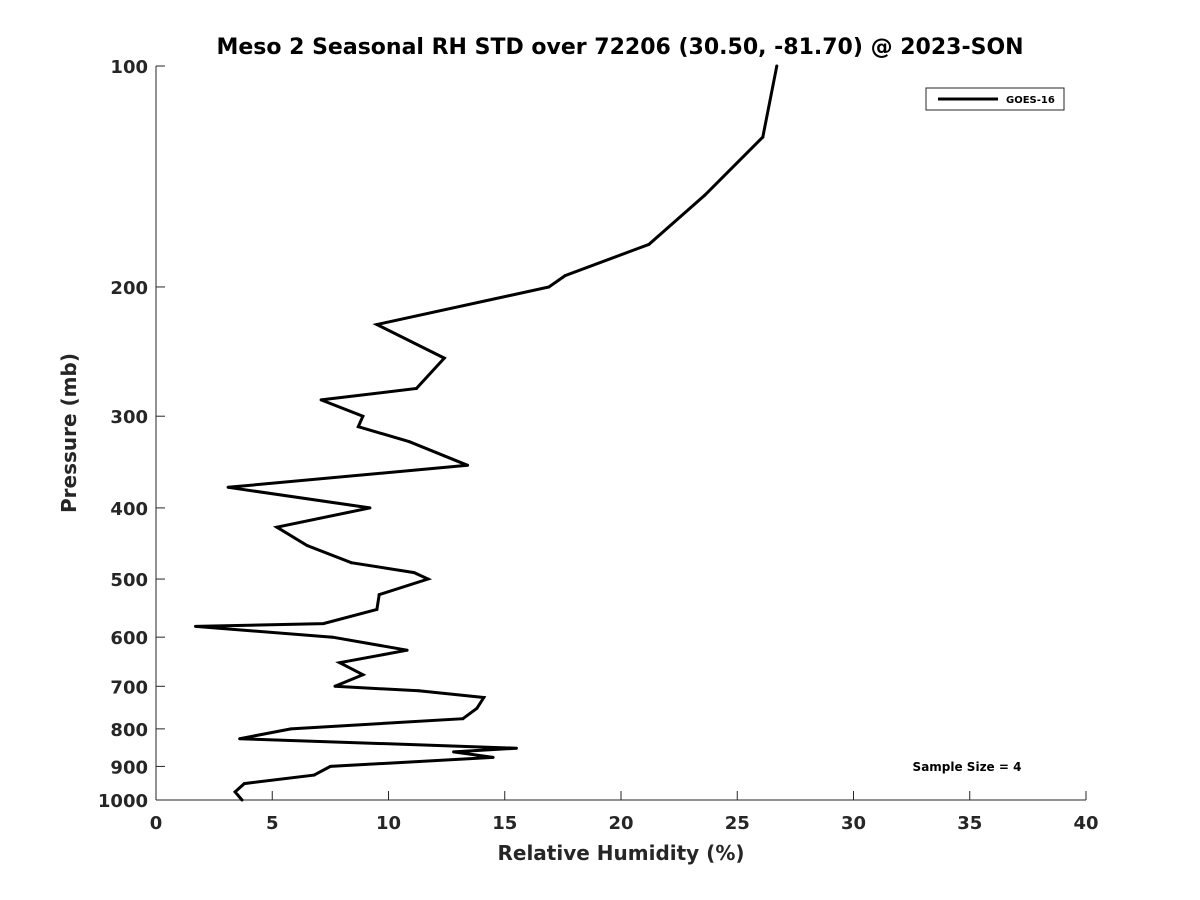  Describe the element at coordinates (129, 417) in the screenshot. I see `y-tick-label: 300` at that location.